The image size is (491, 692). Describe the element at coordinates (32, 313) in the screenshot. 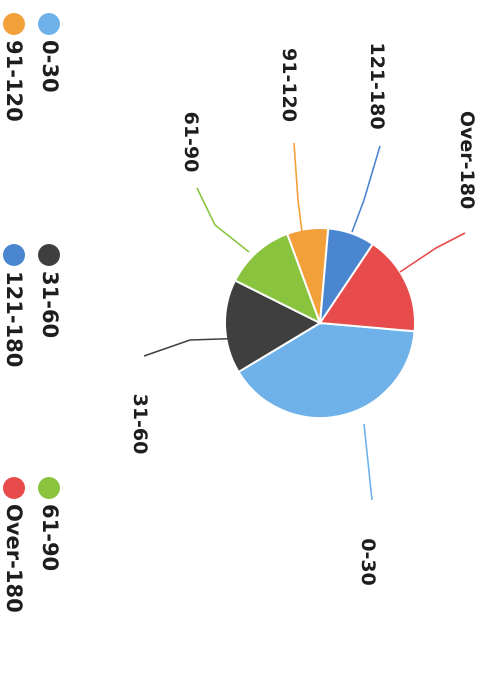

I see `legend: 0-30 31-60 61-90 91-120 121-180 Over-180` at that location.